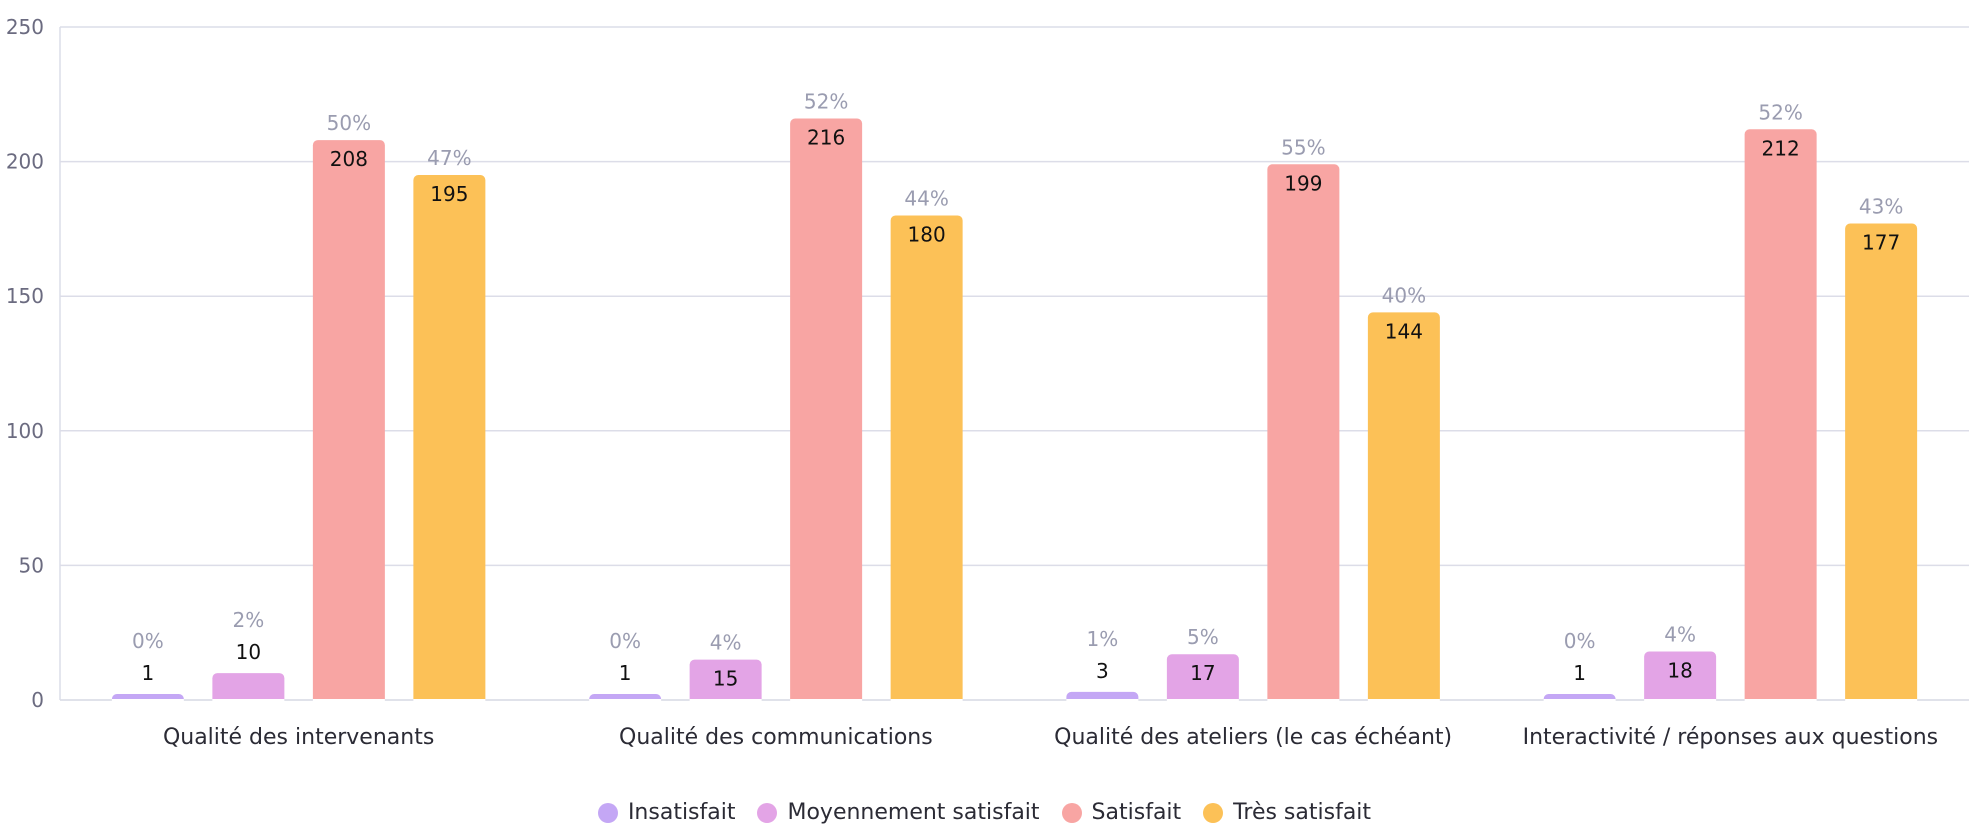  I want to click on legend-item-moyennement-satisfait: Moyennement satisfait, so click(898, 812).